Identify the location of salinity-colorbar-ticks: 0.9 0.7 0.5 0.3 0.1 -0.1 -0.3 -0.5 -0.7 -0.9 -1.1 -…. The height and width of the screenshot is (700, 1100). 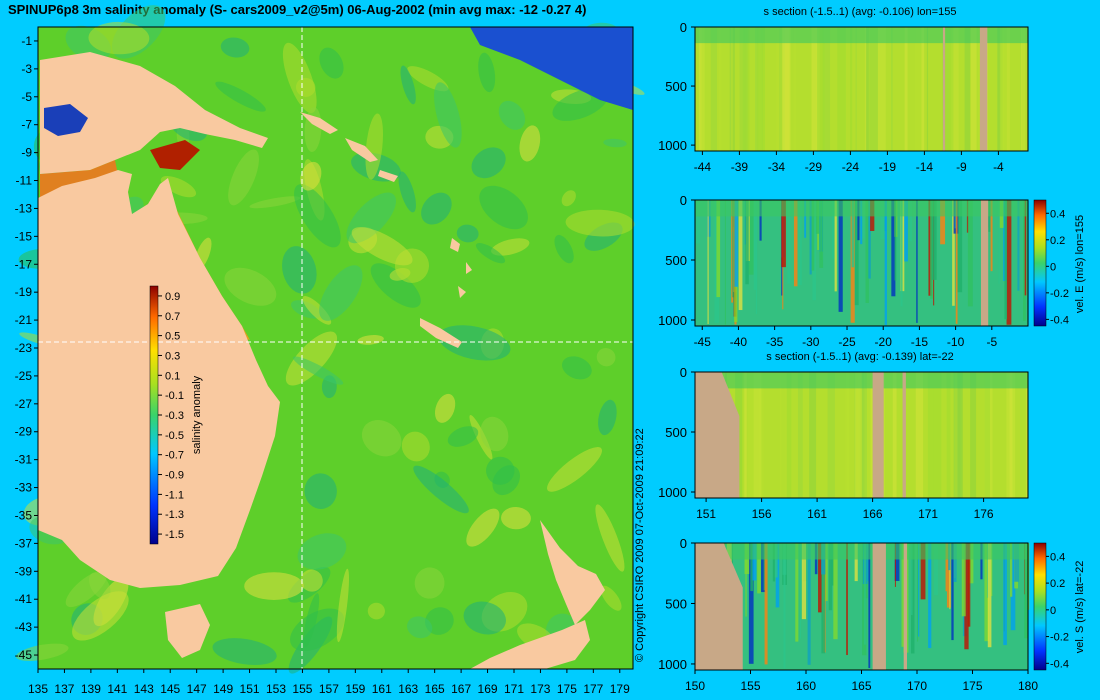
(171, 416).